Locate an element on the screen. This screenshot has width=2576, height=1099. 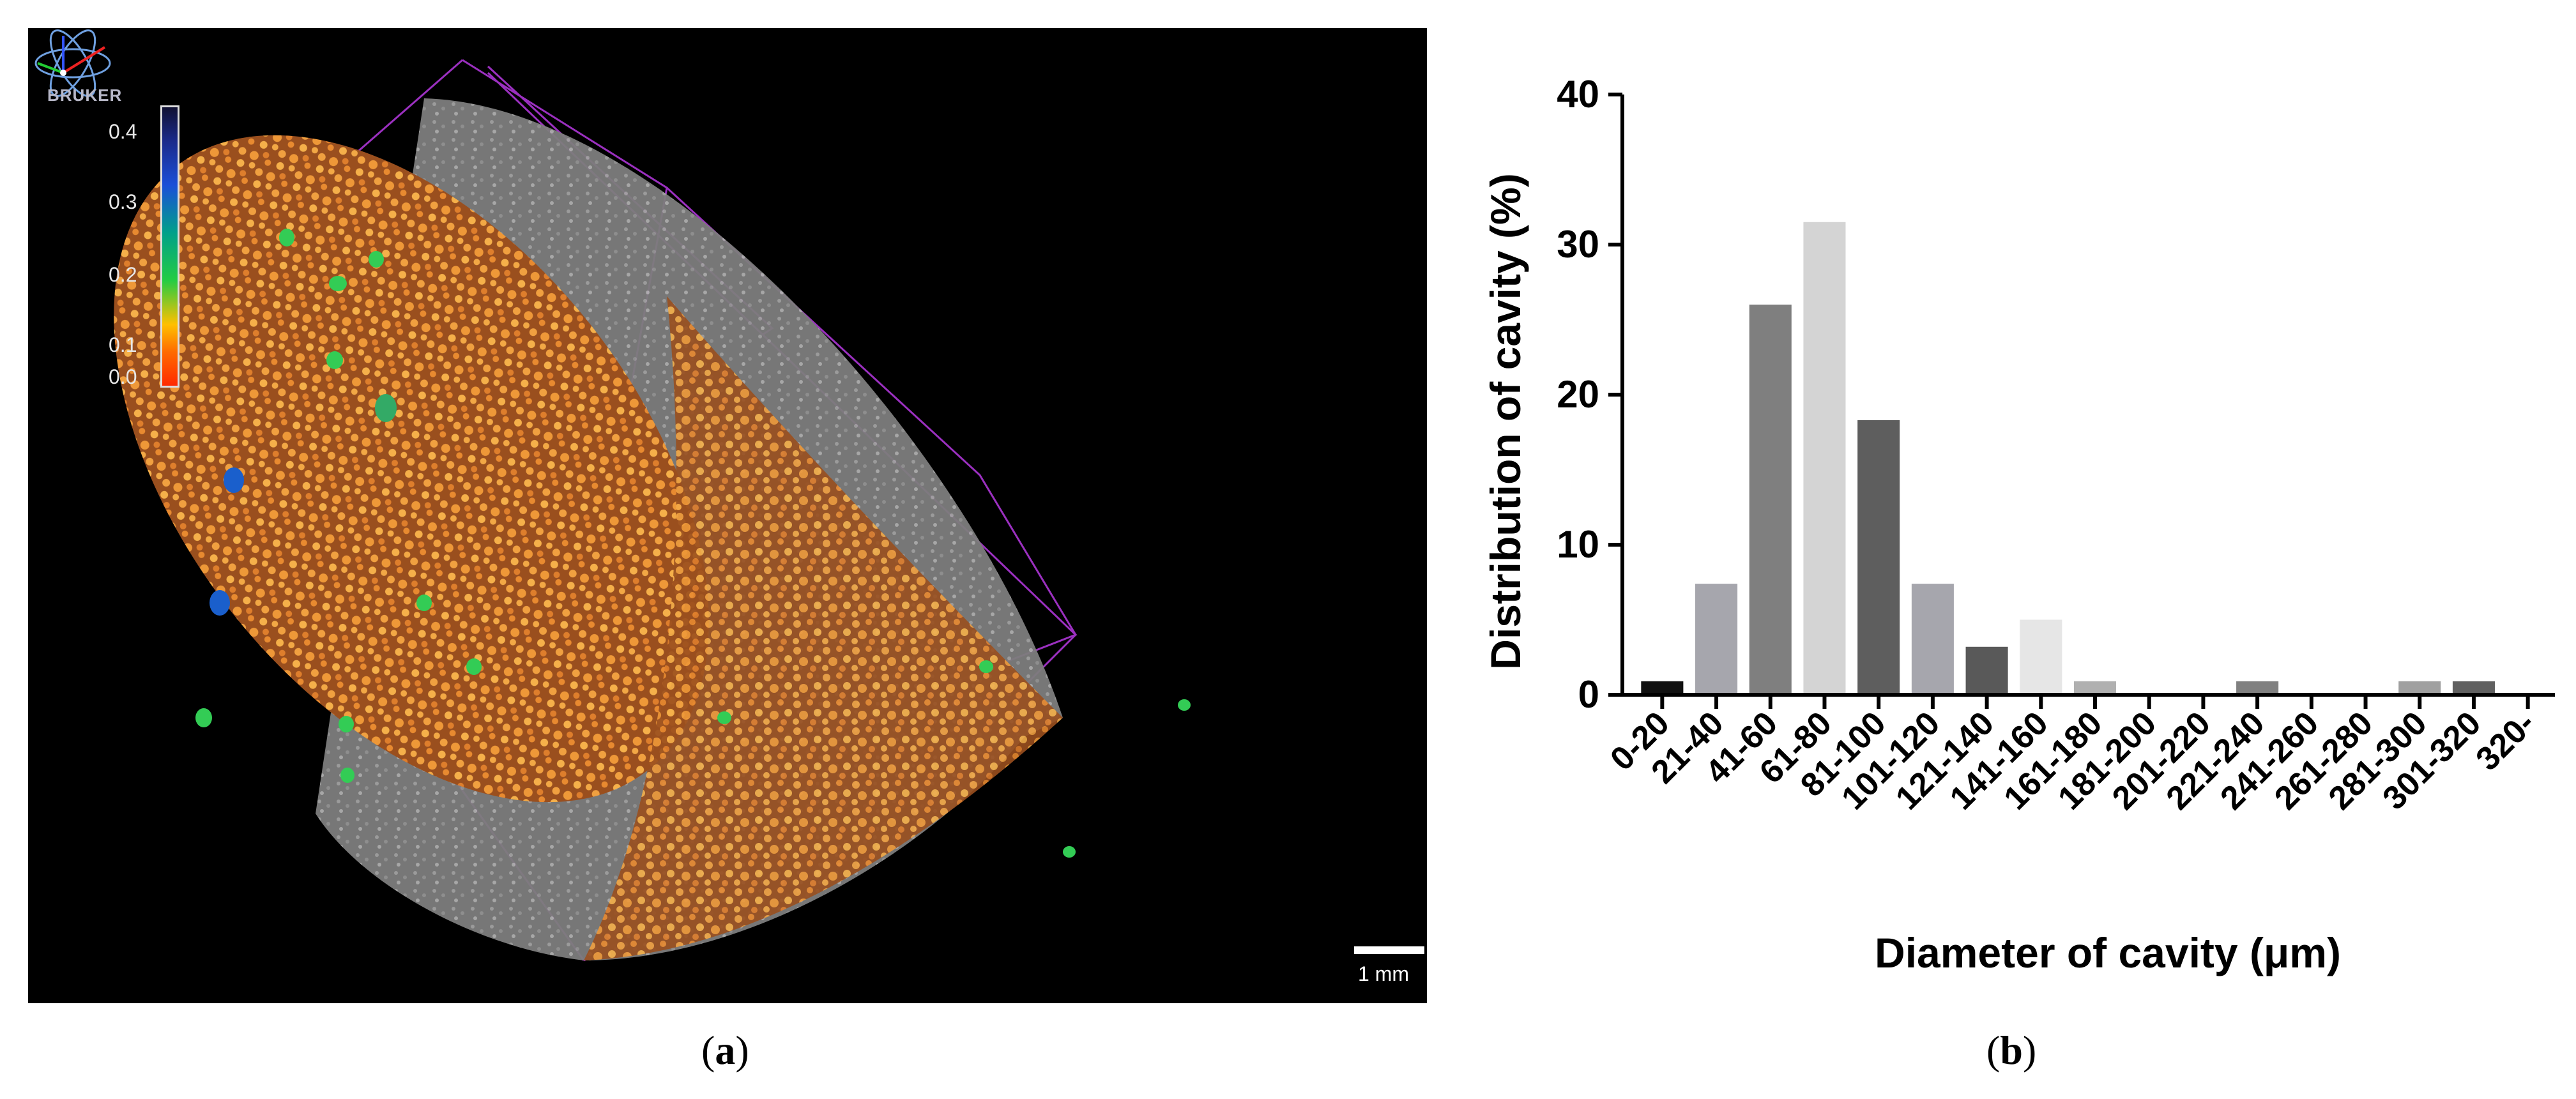
caption-letter: b is located at coordinates (2011, 1050).